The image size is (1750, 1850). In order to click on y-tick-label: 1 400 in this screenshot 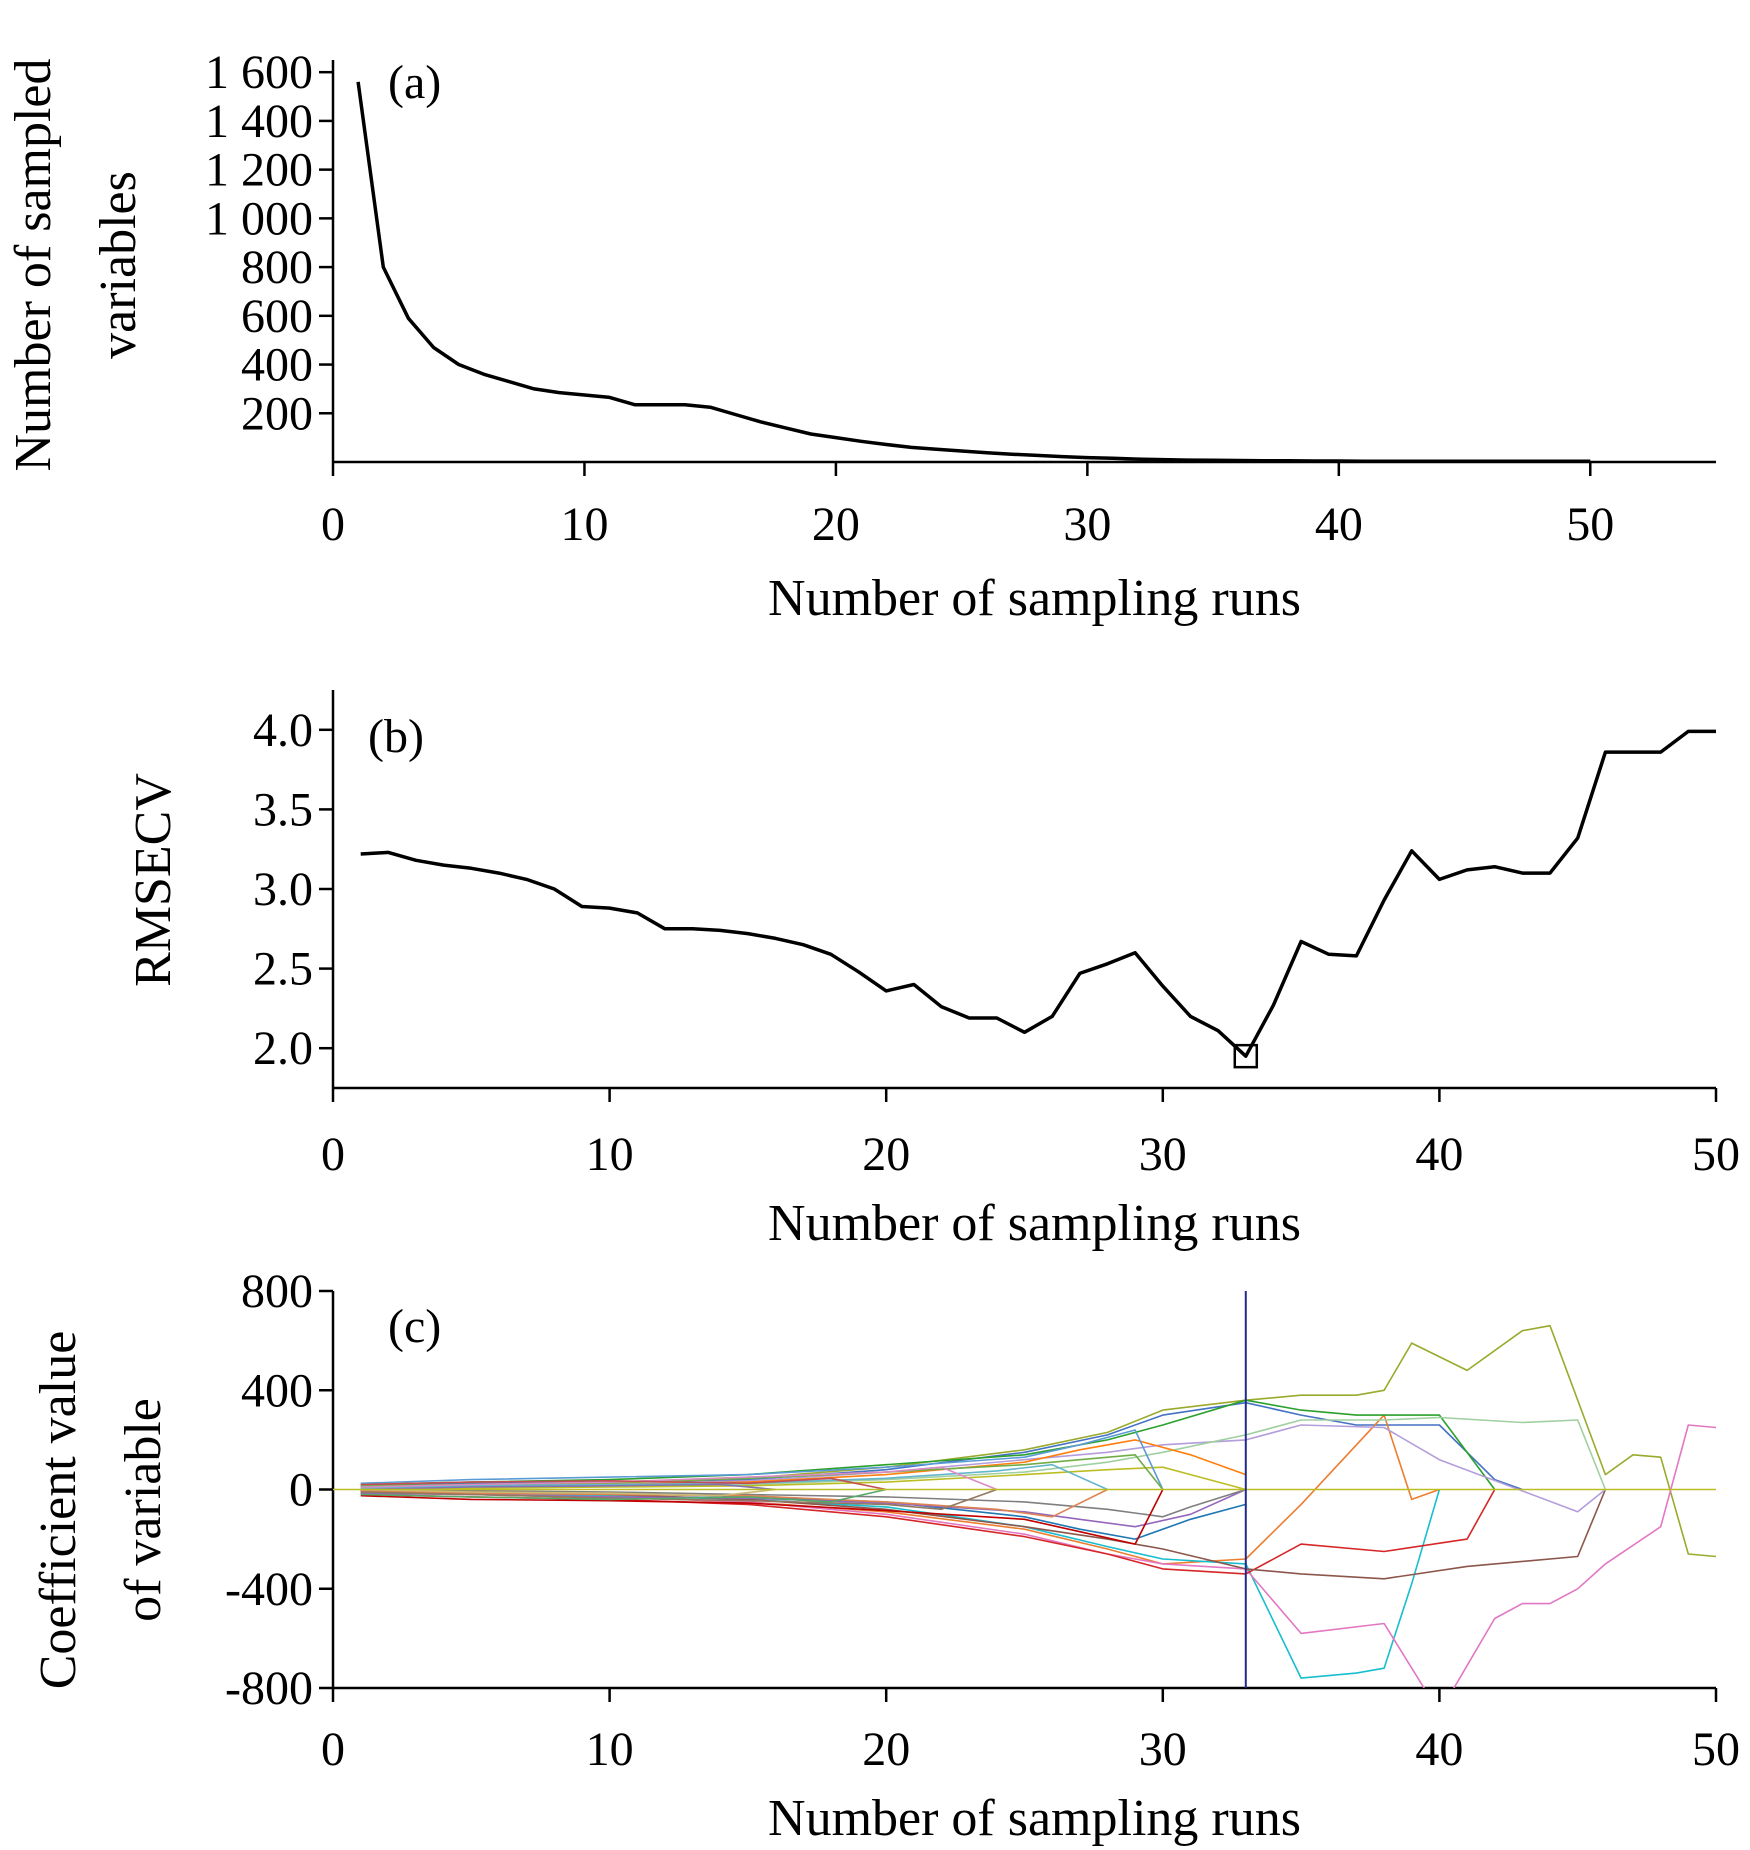, I will do `click(259, 121)`.